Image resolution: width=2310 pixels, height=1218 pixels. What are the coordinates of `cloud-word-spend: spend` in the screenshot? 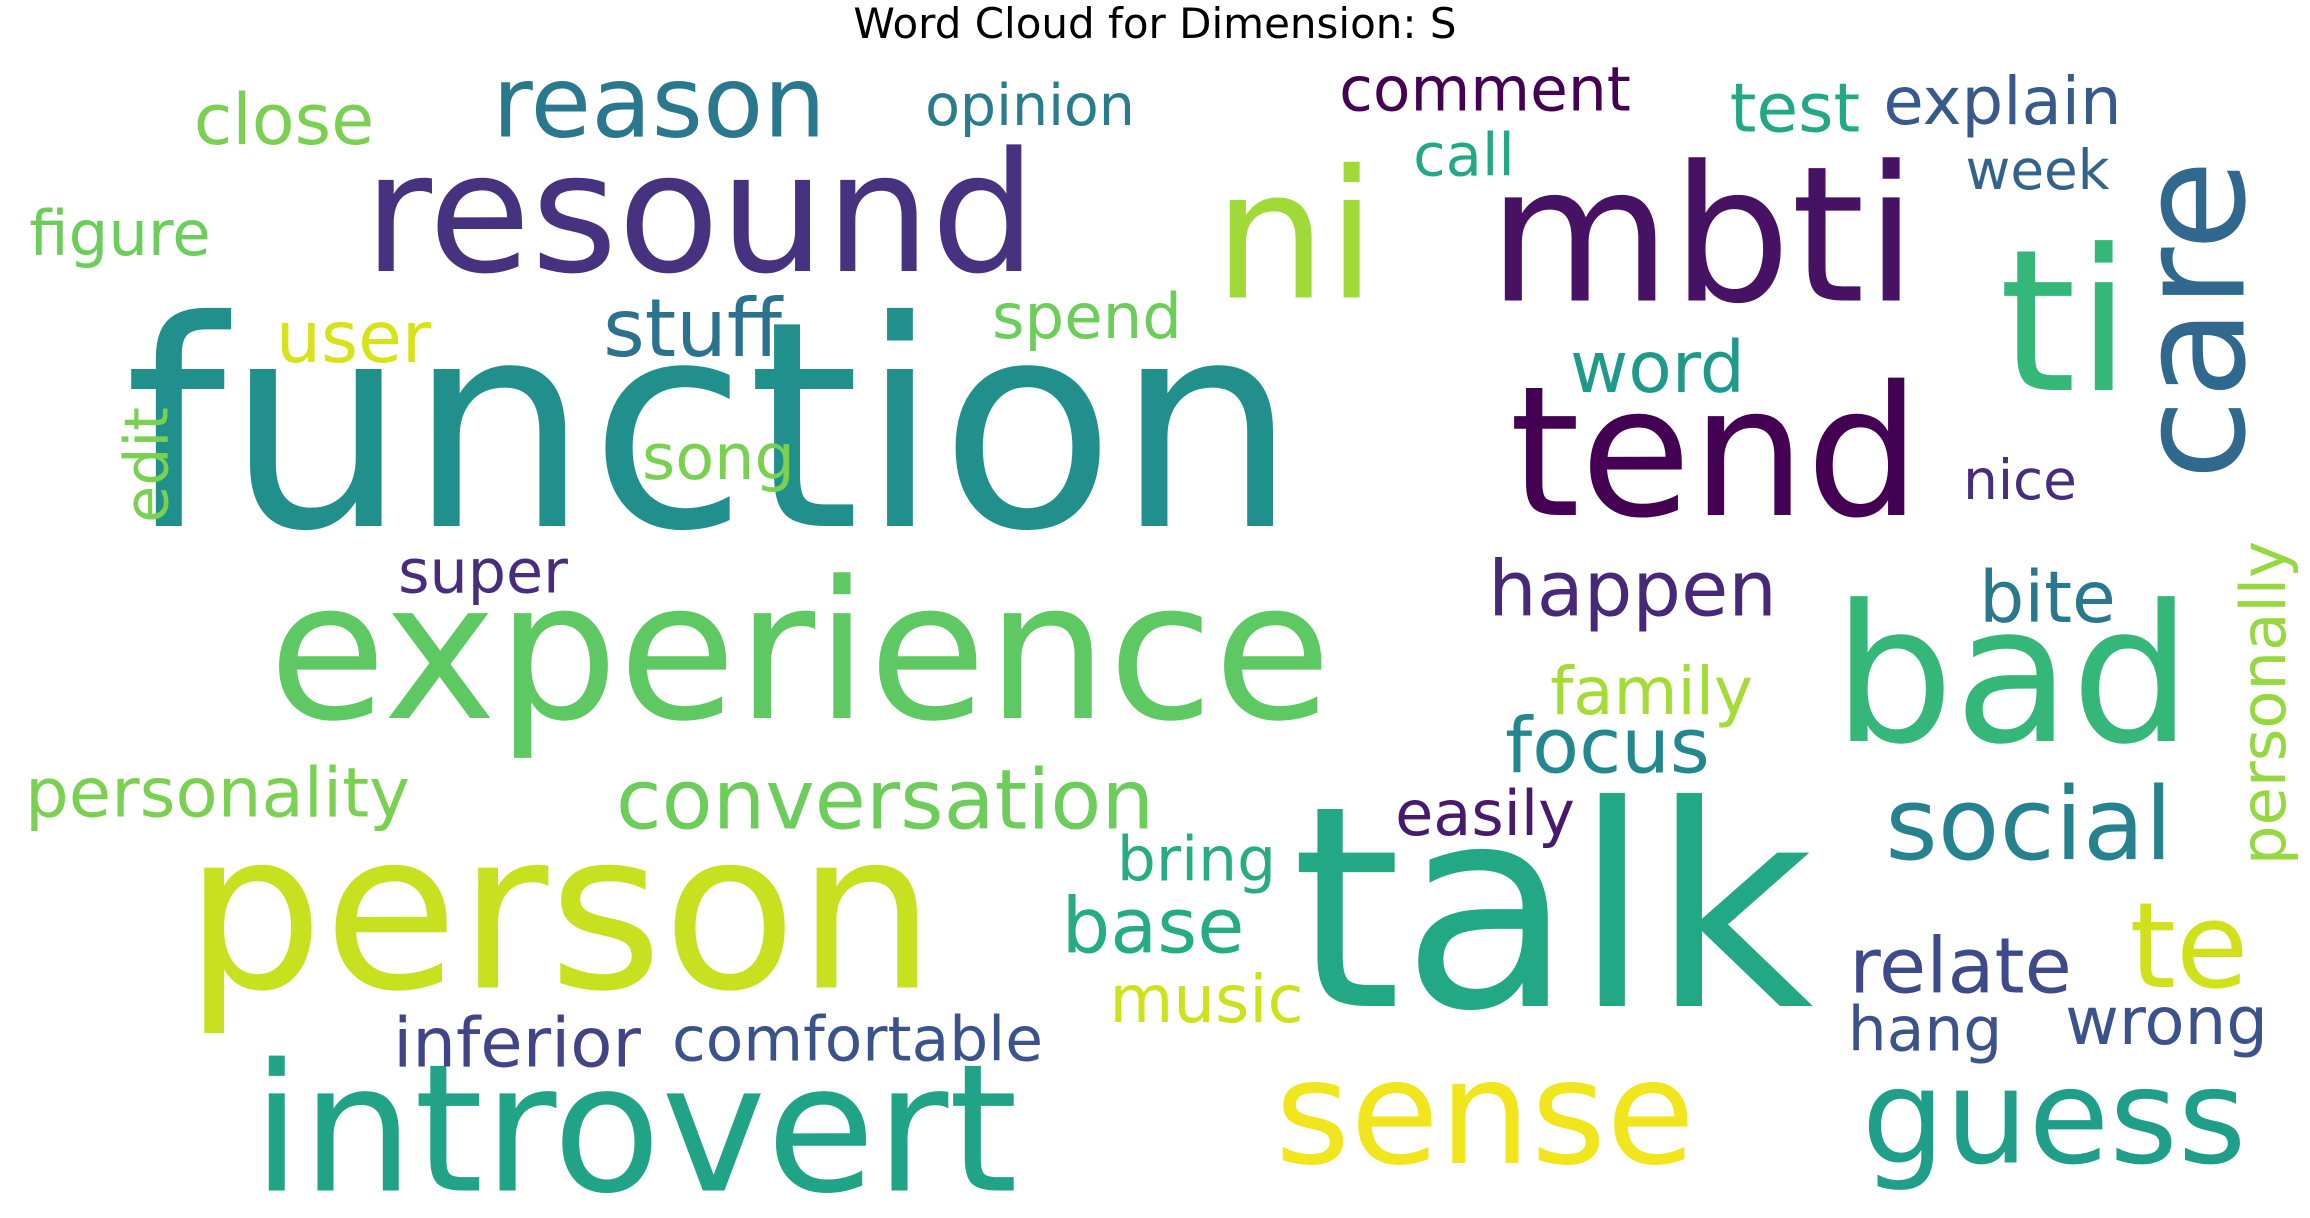 It's located at (1087, 316).